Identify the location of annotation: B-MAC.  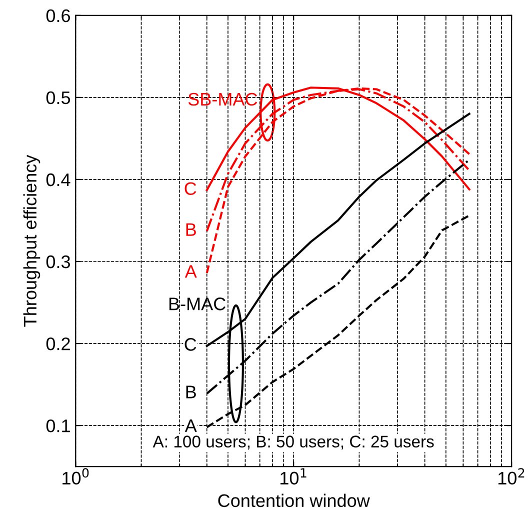
(197, 304).